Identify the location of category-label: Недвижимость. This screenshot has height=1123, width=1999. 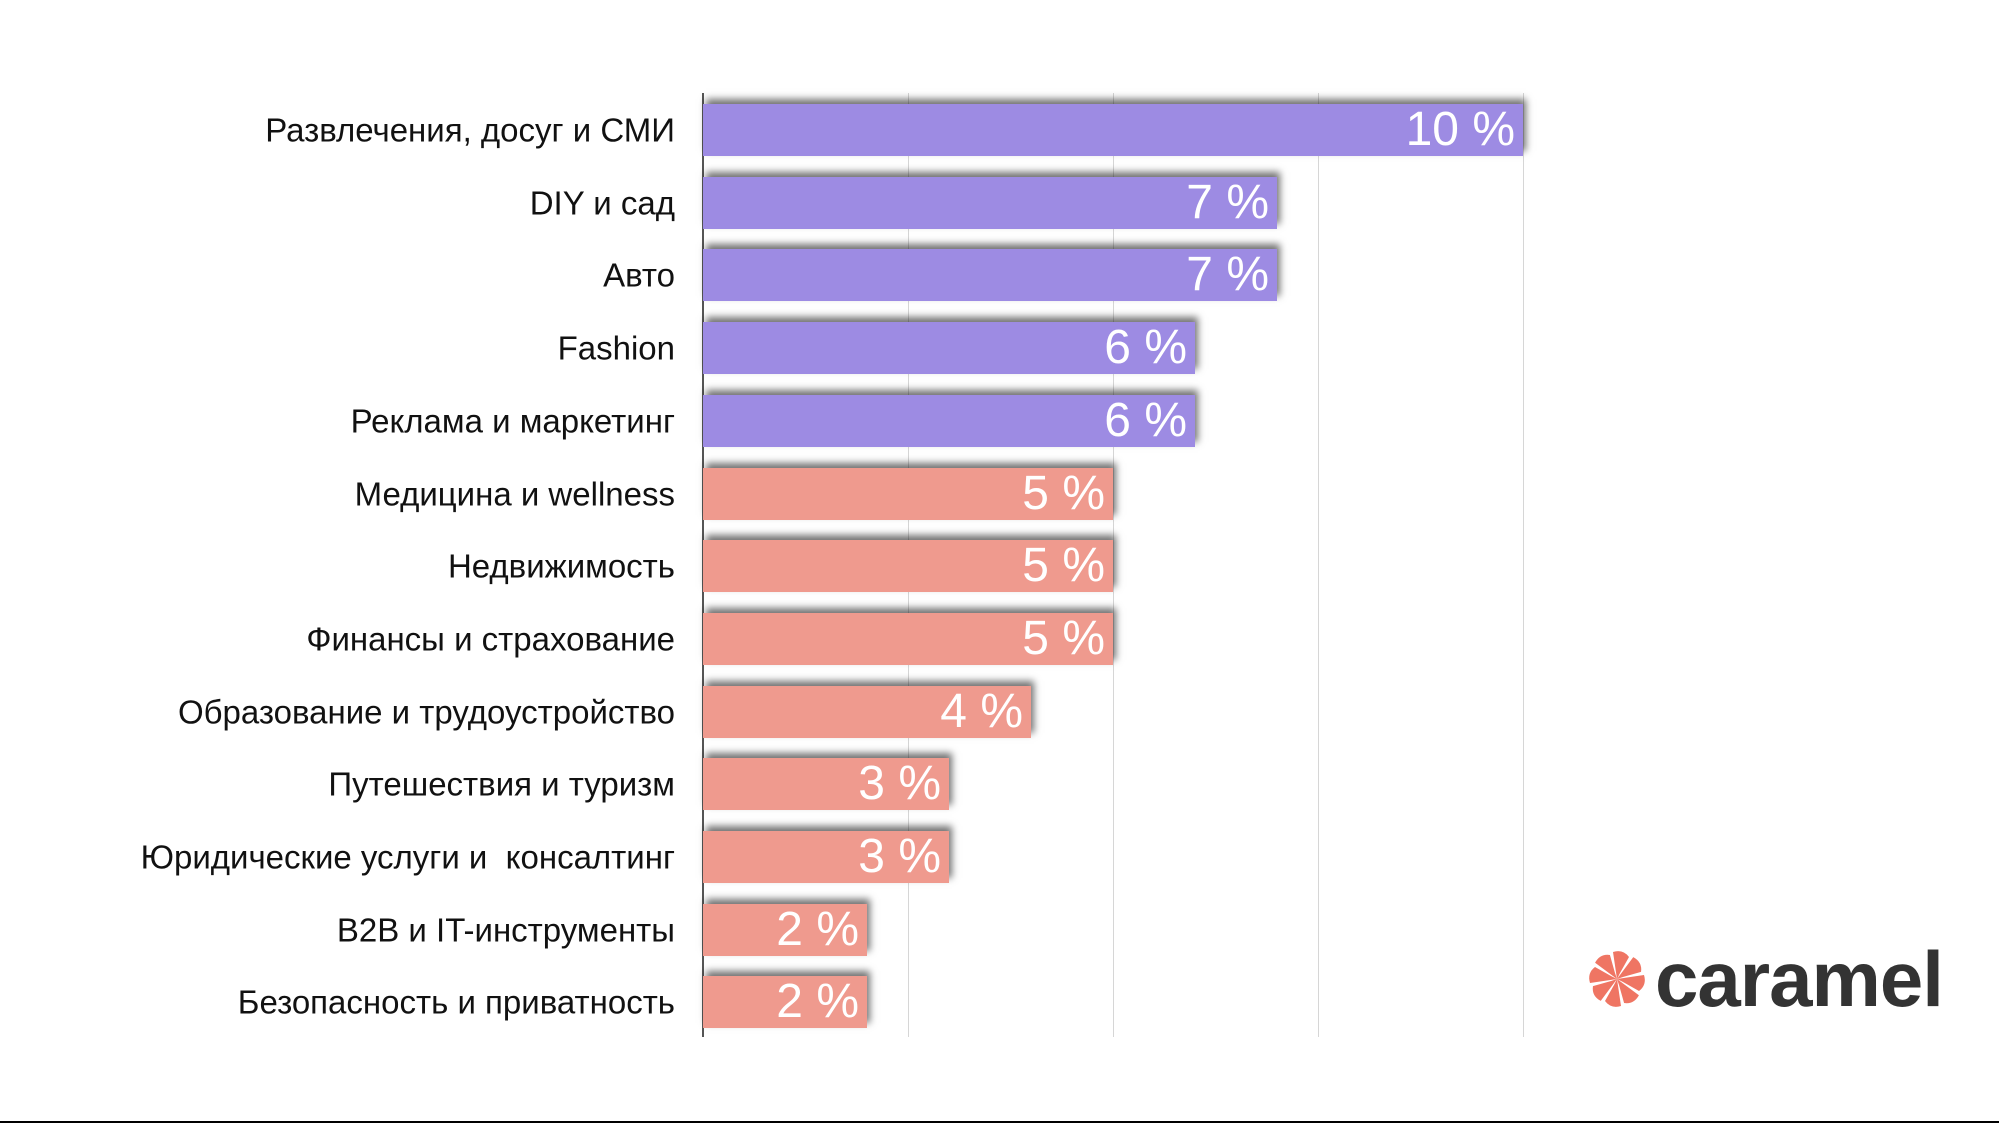
(561, 566).